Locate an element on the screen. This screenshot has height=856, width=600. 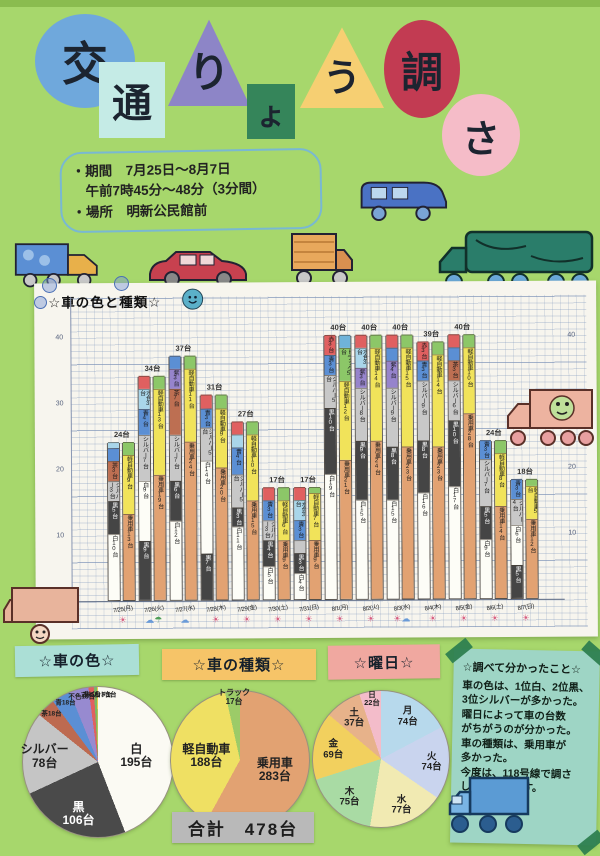
bar-segment: 白12台 is located at coordinates (176, 560).